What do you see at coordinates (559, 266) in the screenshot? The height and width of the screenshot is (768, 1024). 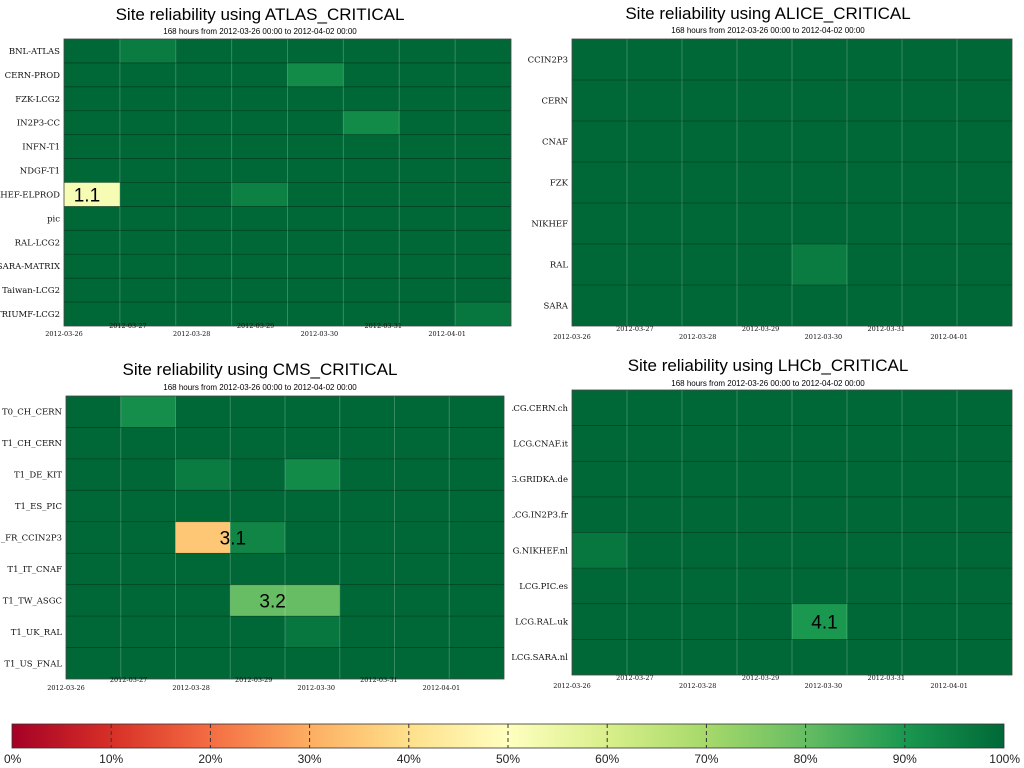 I see `row-label: RAL` at bounding box center [559, 266].